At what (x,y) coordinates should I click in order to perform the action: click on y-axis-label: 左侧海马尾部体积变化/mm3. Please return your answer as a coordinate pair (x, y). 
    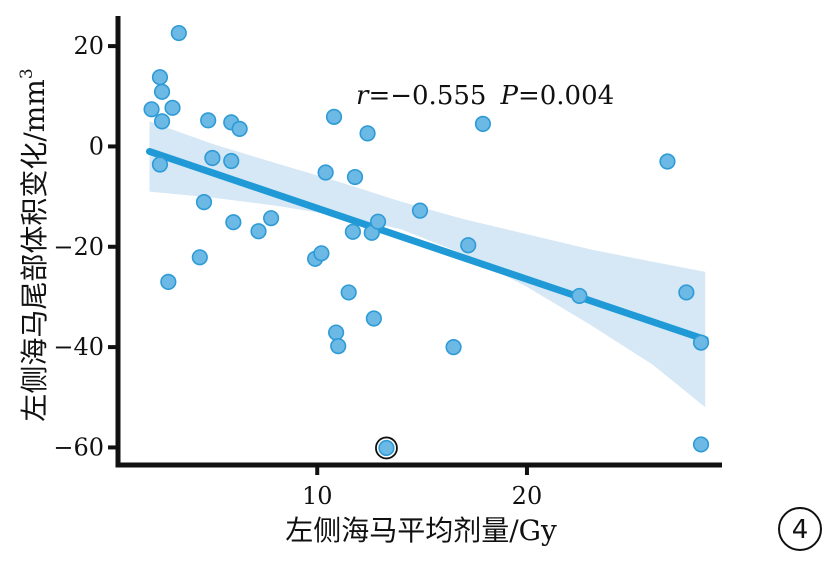
    Looking at the image, I should click on (34, 244).